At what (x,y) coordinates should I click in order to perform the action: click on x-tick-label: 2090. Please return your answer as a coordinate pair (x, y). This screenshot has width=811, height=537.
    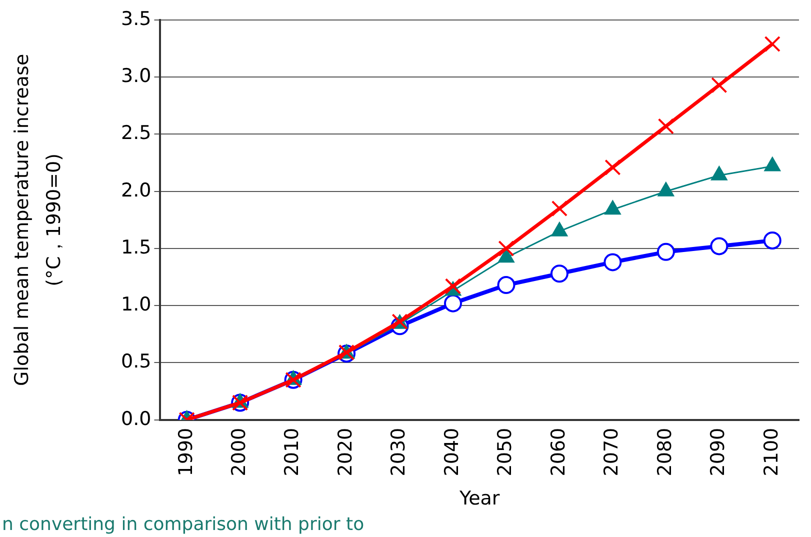
    Looking at the image, I should click on (718, 452).